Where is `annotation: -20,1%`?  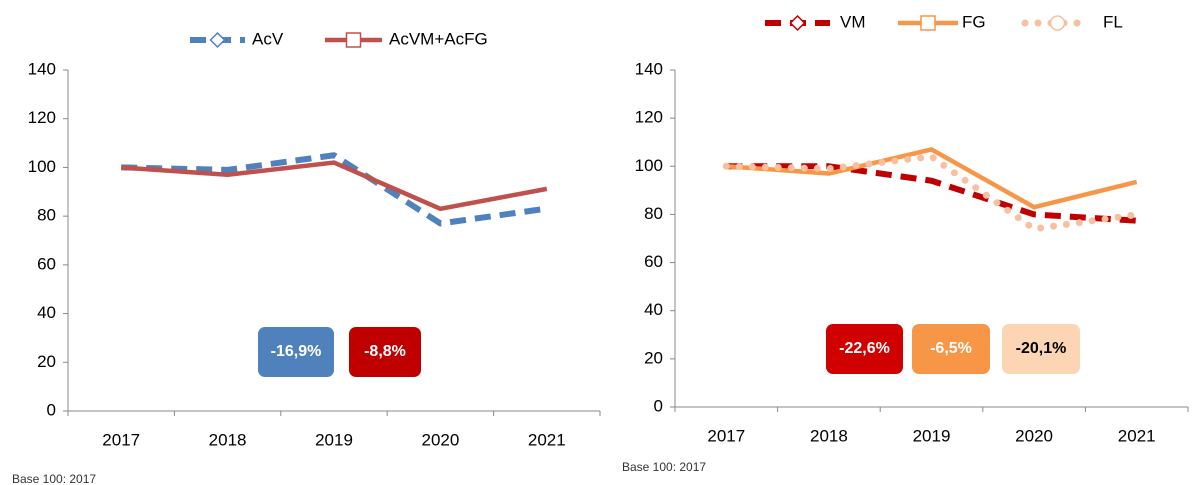
annotation: -20,1% is located at coordinates (1041, 348).